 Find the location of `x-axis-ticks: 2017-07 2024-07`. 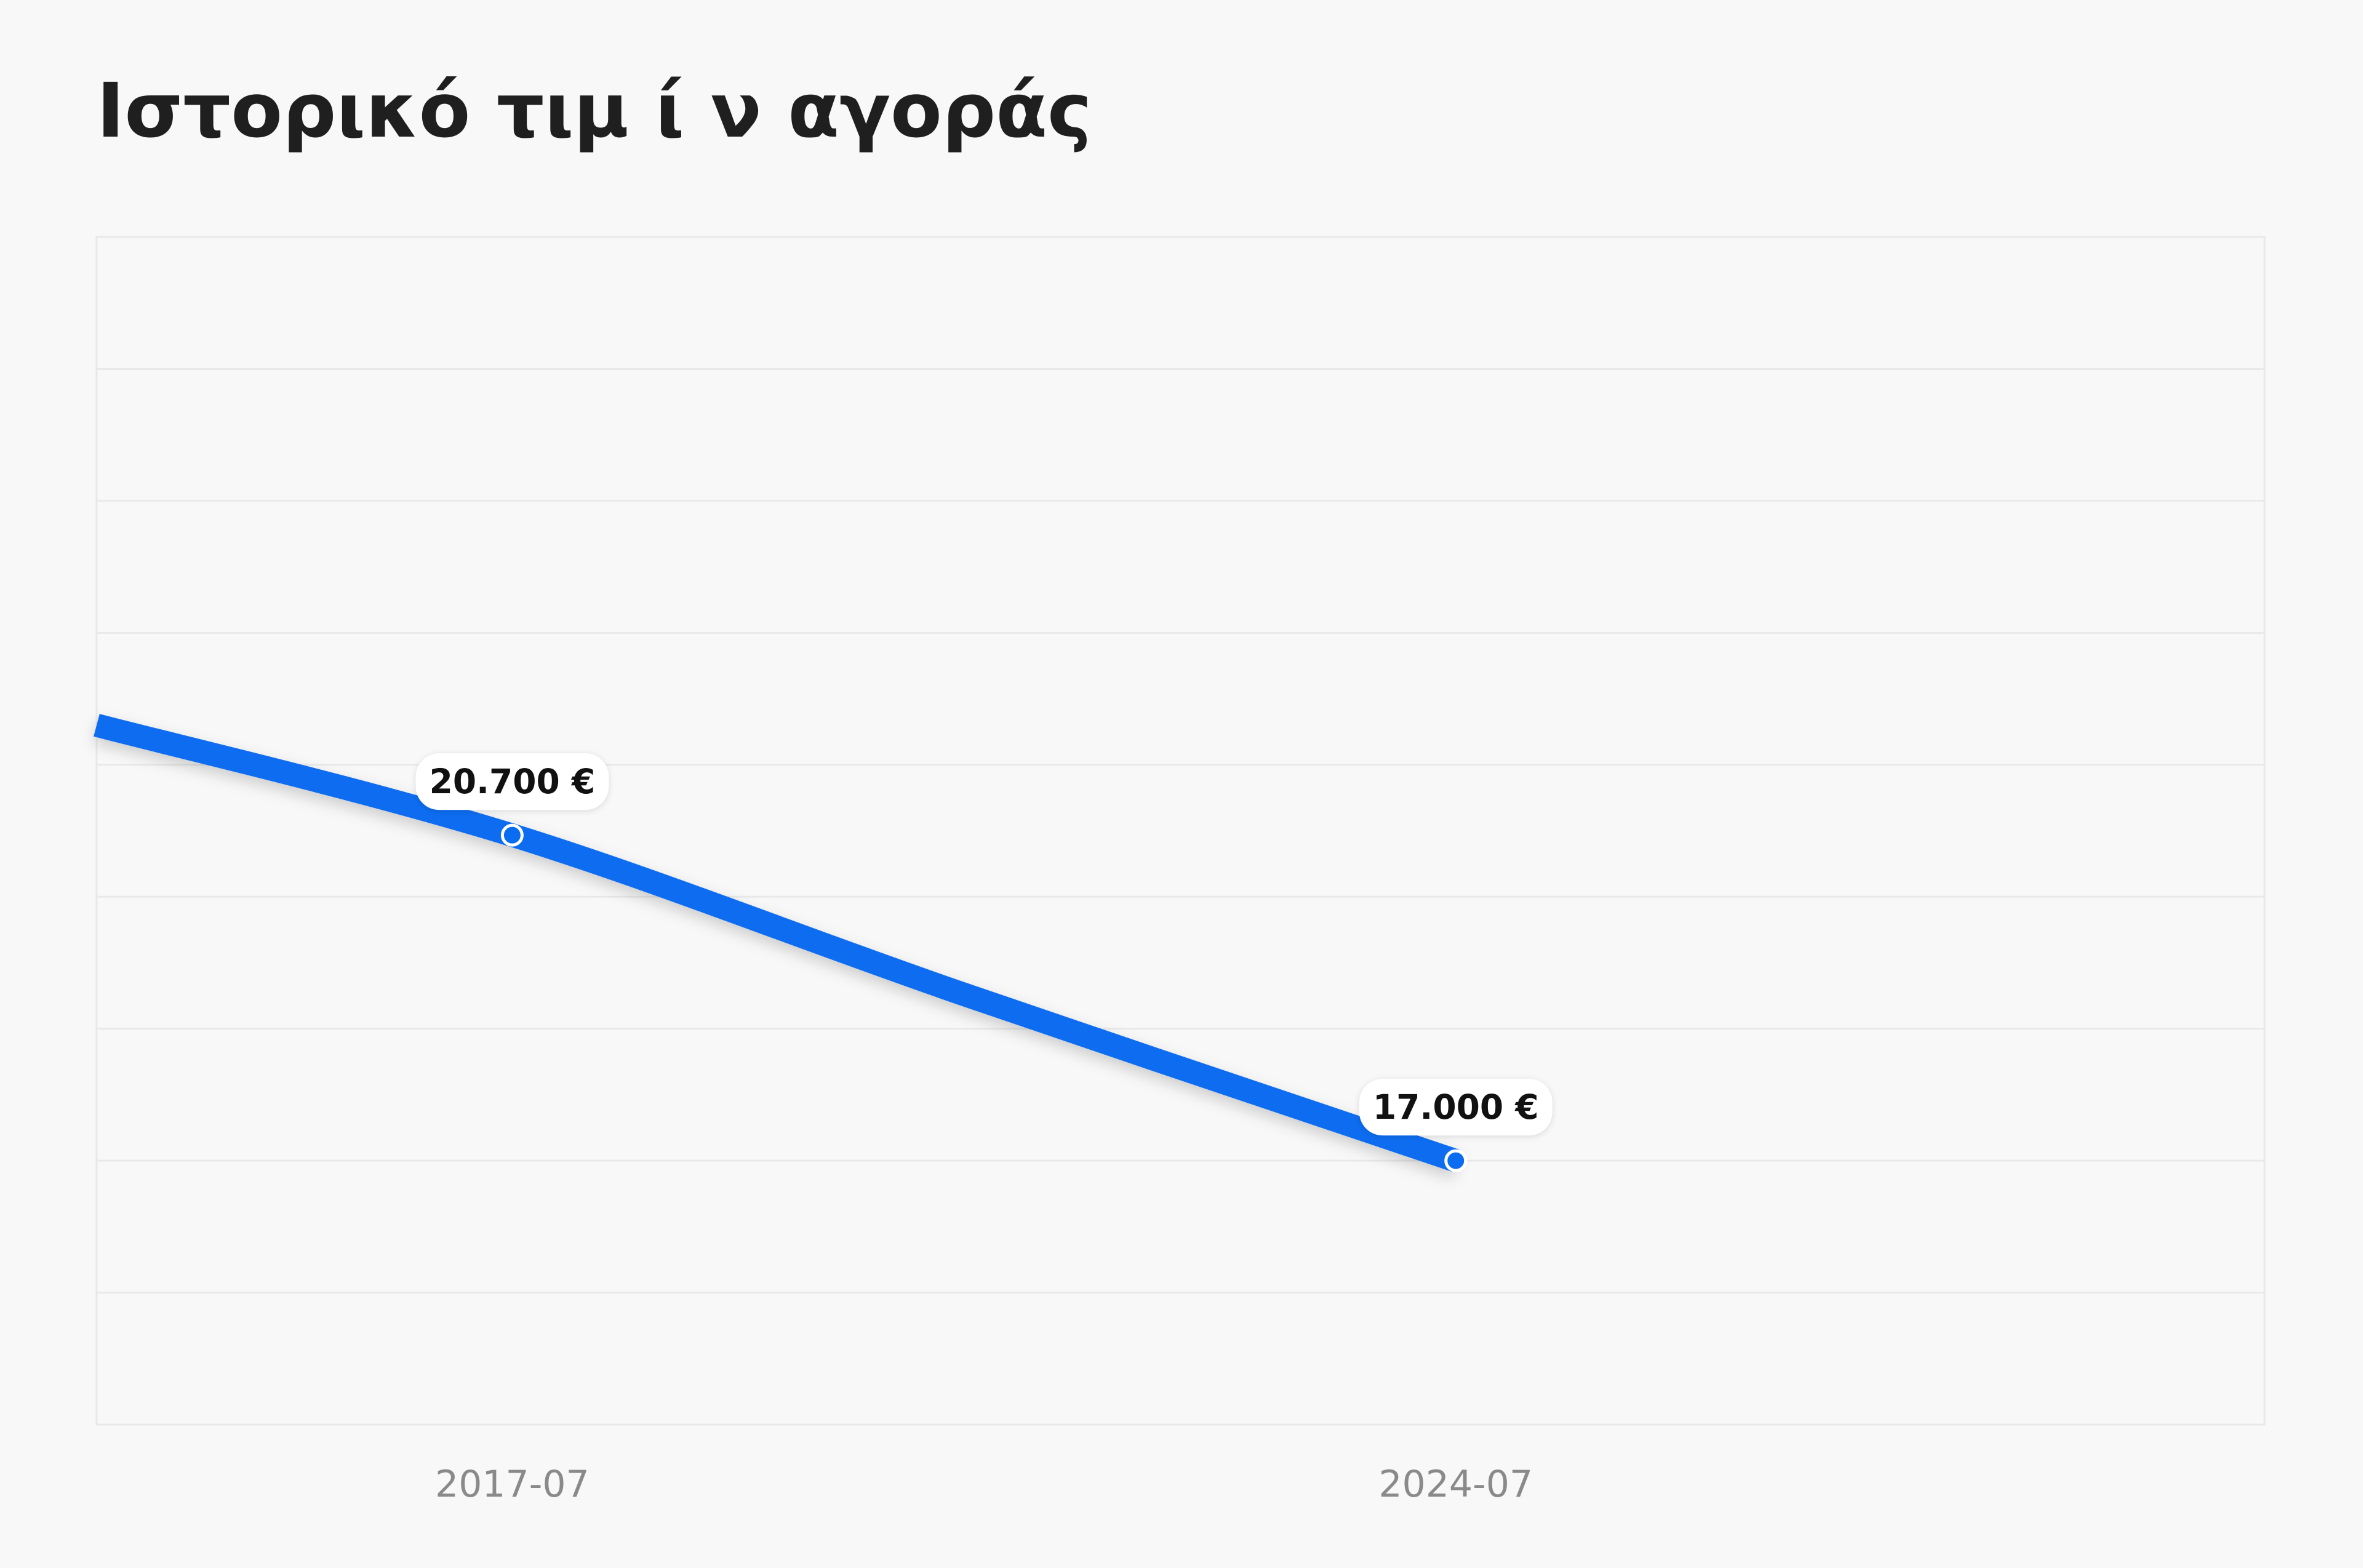

x-axis-ticks: 2017-07 2024-07 is located at coordinates (984, 1484).